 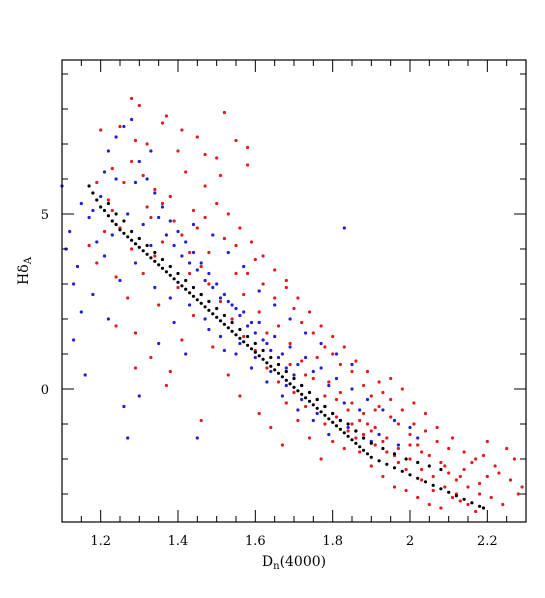 I want to click on x-tick-label: 1.8, so click(x=332, y=541).